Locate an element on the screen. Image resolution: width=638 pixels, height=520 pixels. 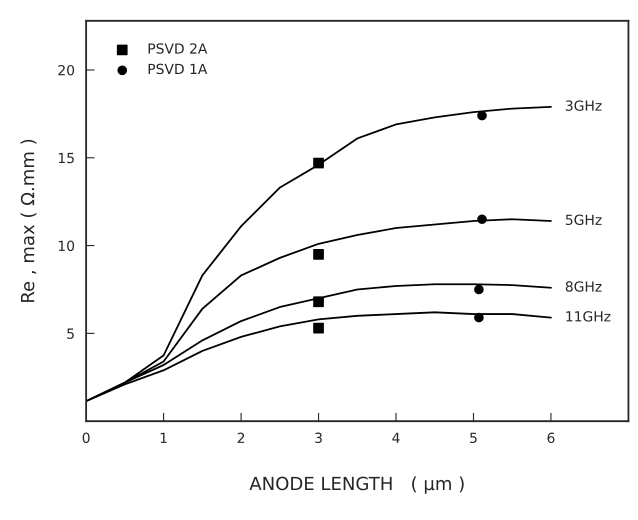
x-tick-label: 0 is located at coordinates (86, 438).